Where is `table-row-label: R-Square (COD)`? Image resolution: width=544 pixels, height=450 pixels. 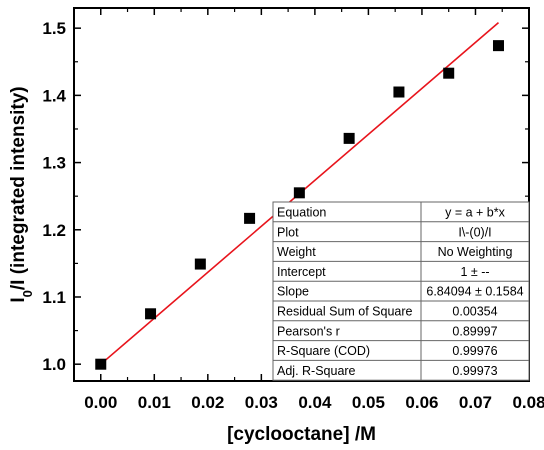
table-row-label: R-Square (COD) is located at coordinates (323, 351).